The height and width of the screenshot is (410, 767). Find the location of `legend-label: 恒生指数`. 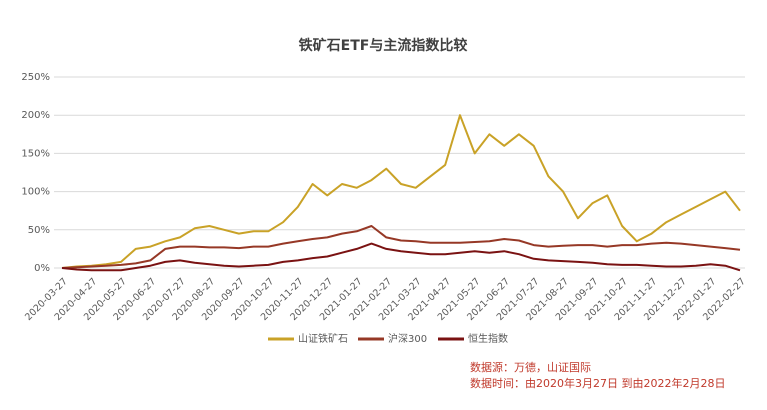

legend-label: 恒生指数 is located at coordinates (488, 338).